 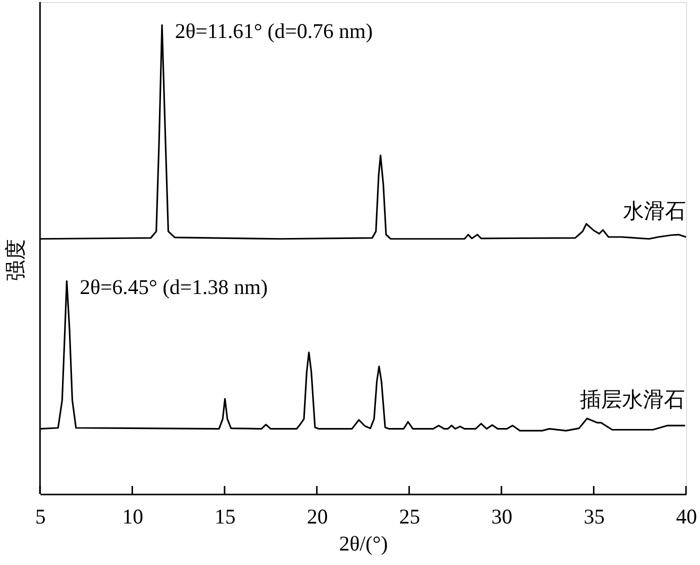 I want to click on x-tick-label: 40, so click(x=686, y=516).